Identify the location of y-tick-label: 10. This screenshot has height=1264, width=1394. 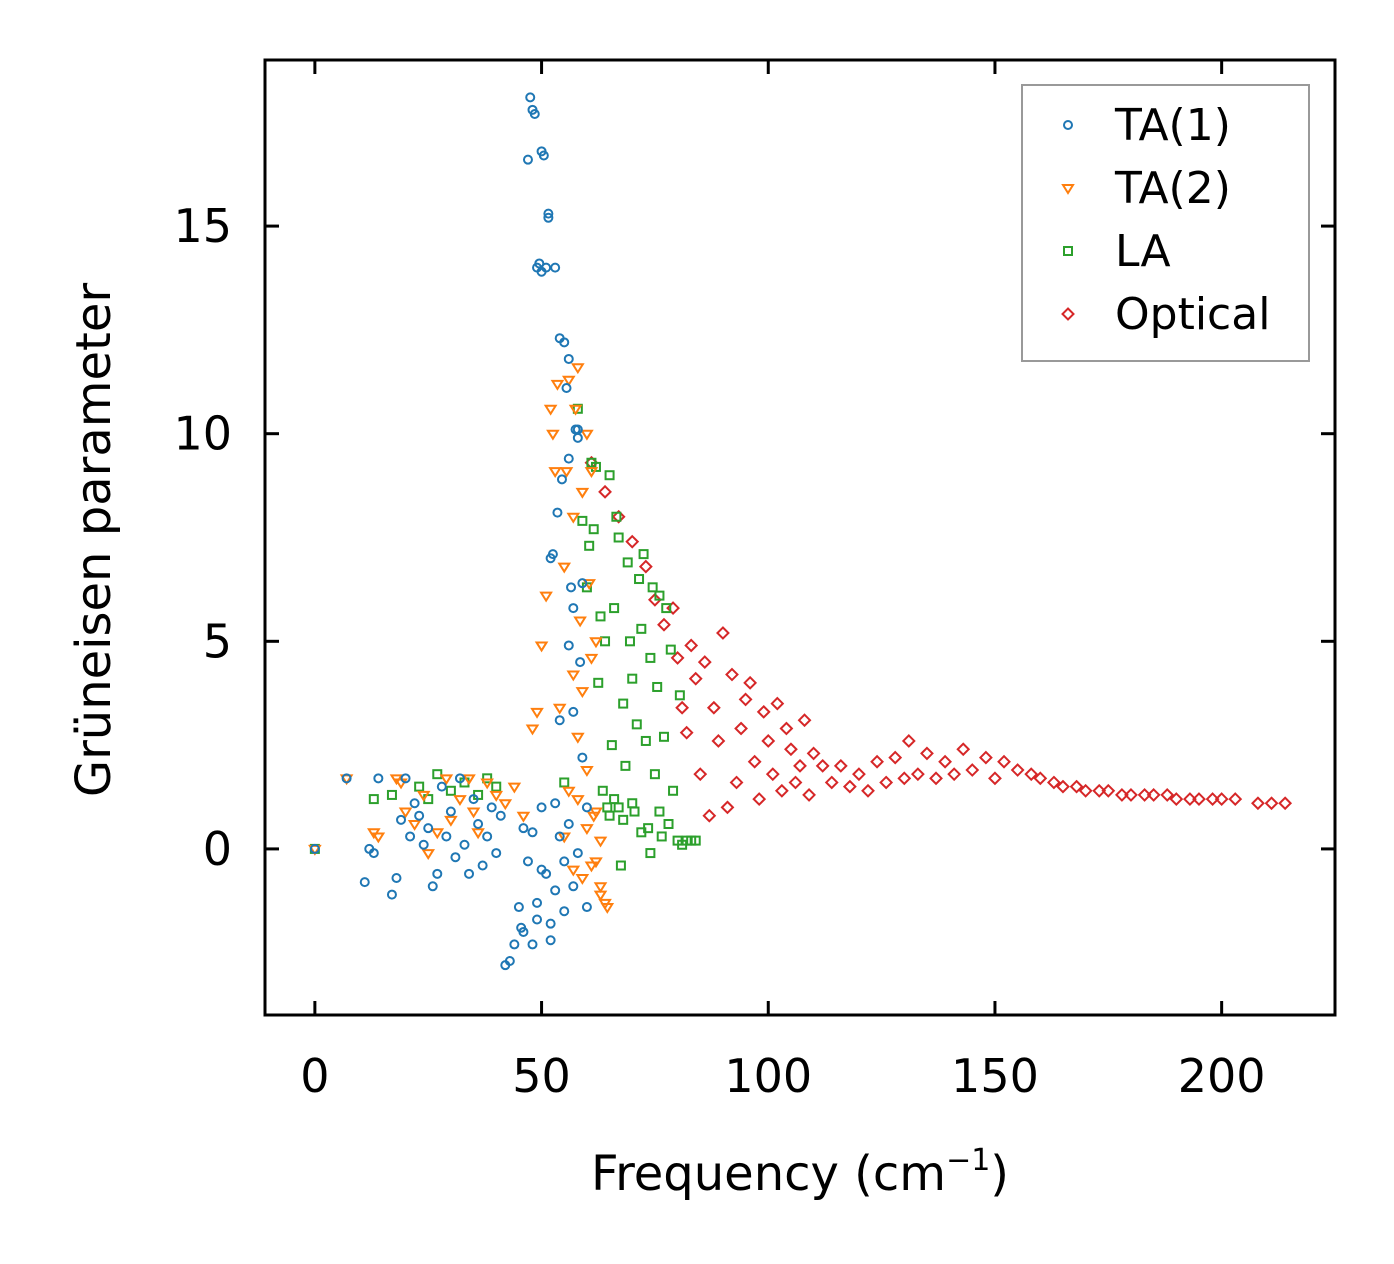
(202, 434).